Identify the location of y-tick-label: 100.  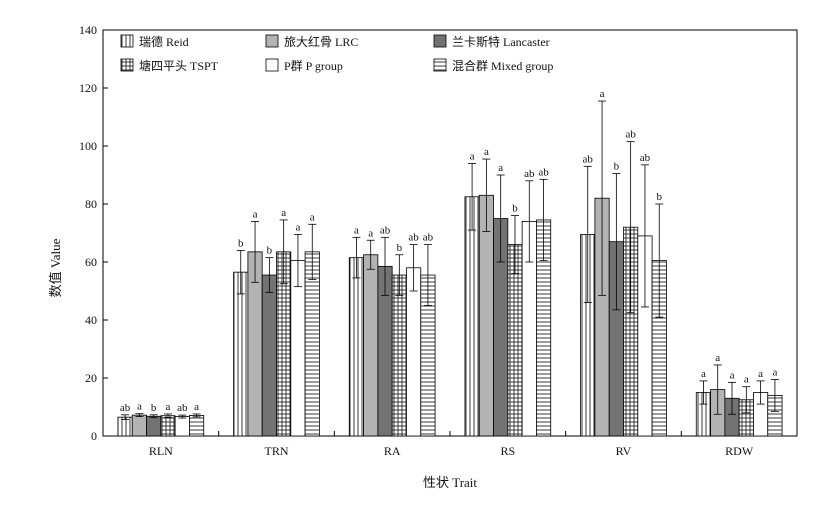
(88, 146).